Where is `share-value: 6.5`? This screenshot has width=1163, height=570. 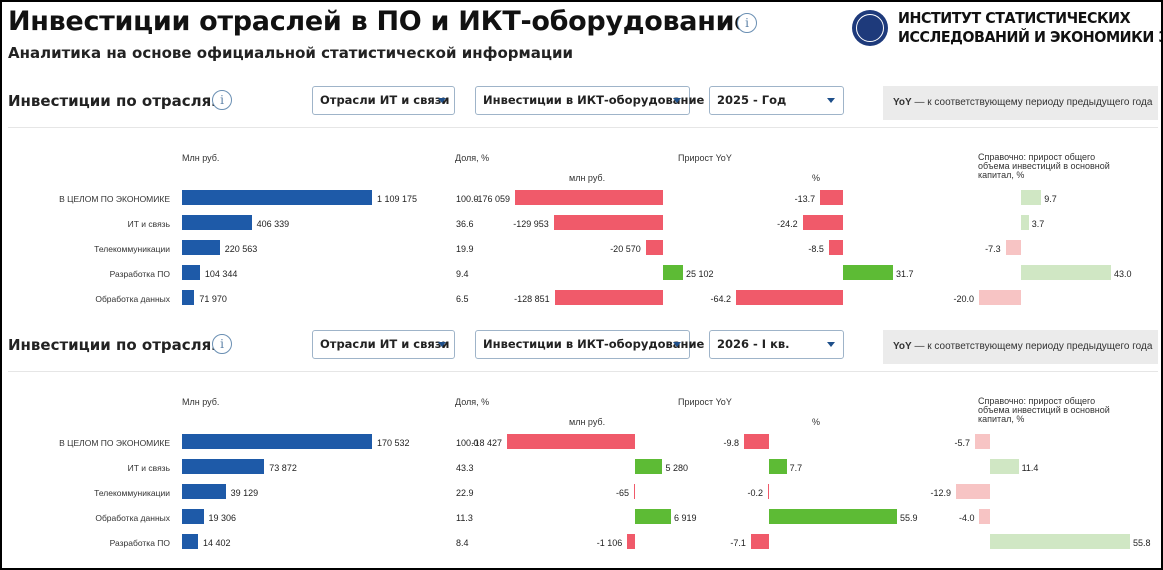 share-value: 6.5 is located at coordinates (462, 299).